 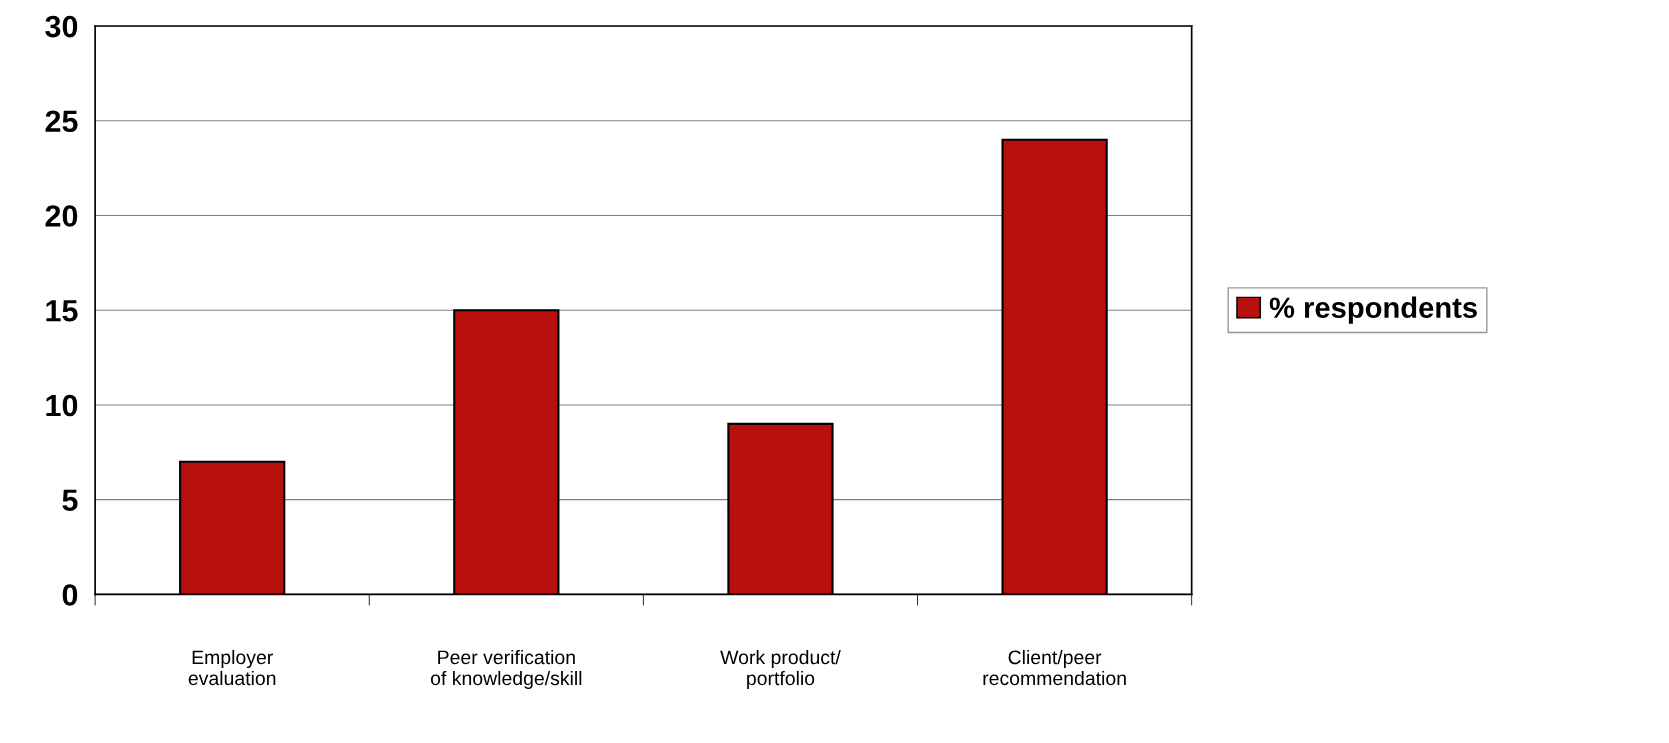 What do you see at coordinates (780, 669) in the screenshot?
I see `x-tick-label: Work product/ portfolio` at bounding box center [780, 669].